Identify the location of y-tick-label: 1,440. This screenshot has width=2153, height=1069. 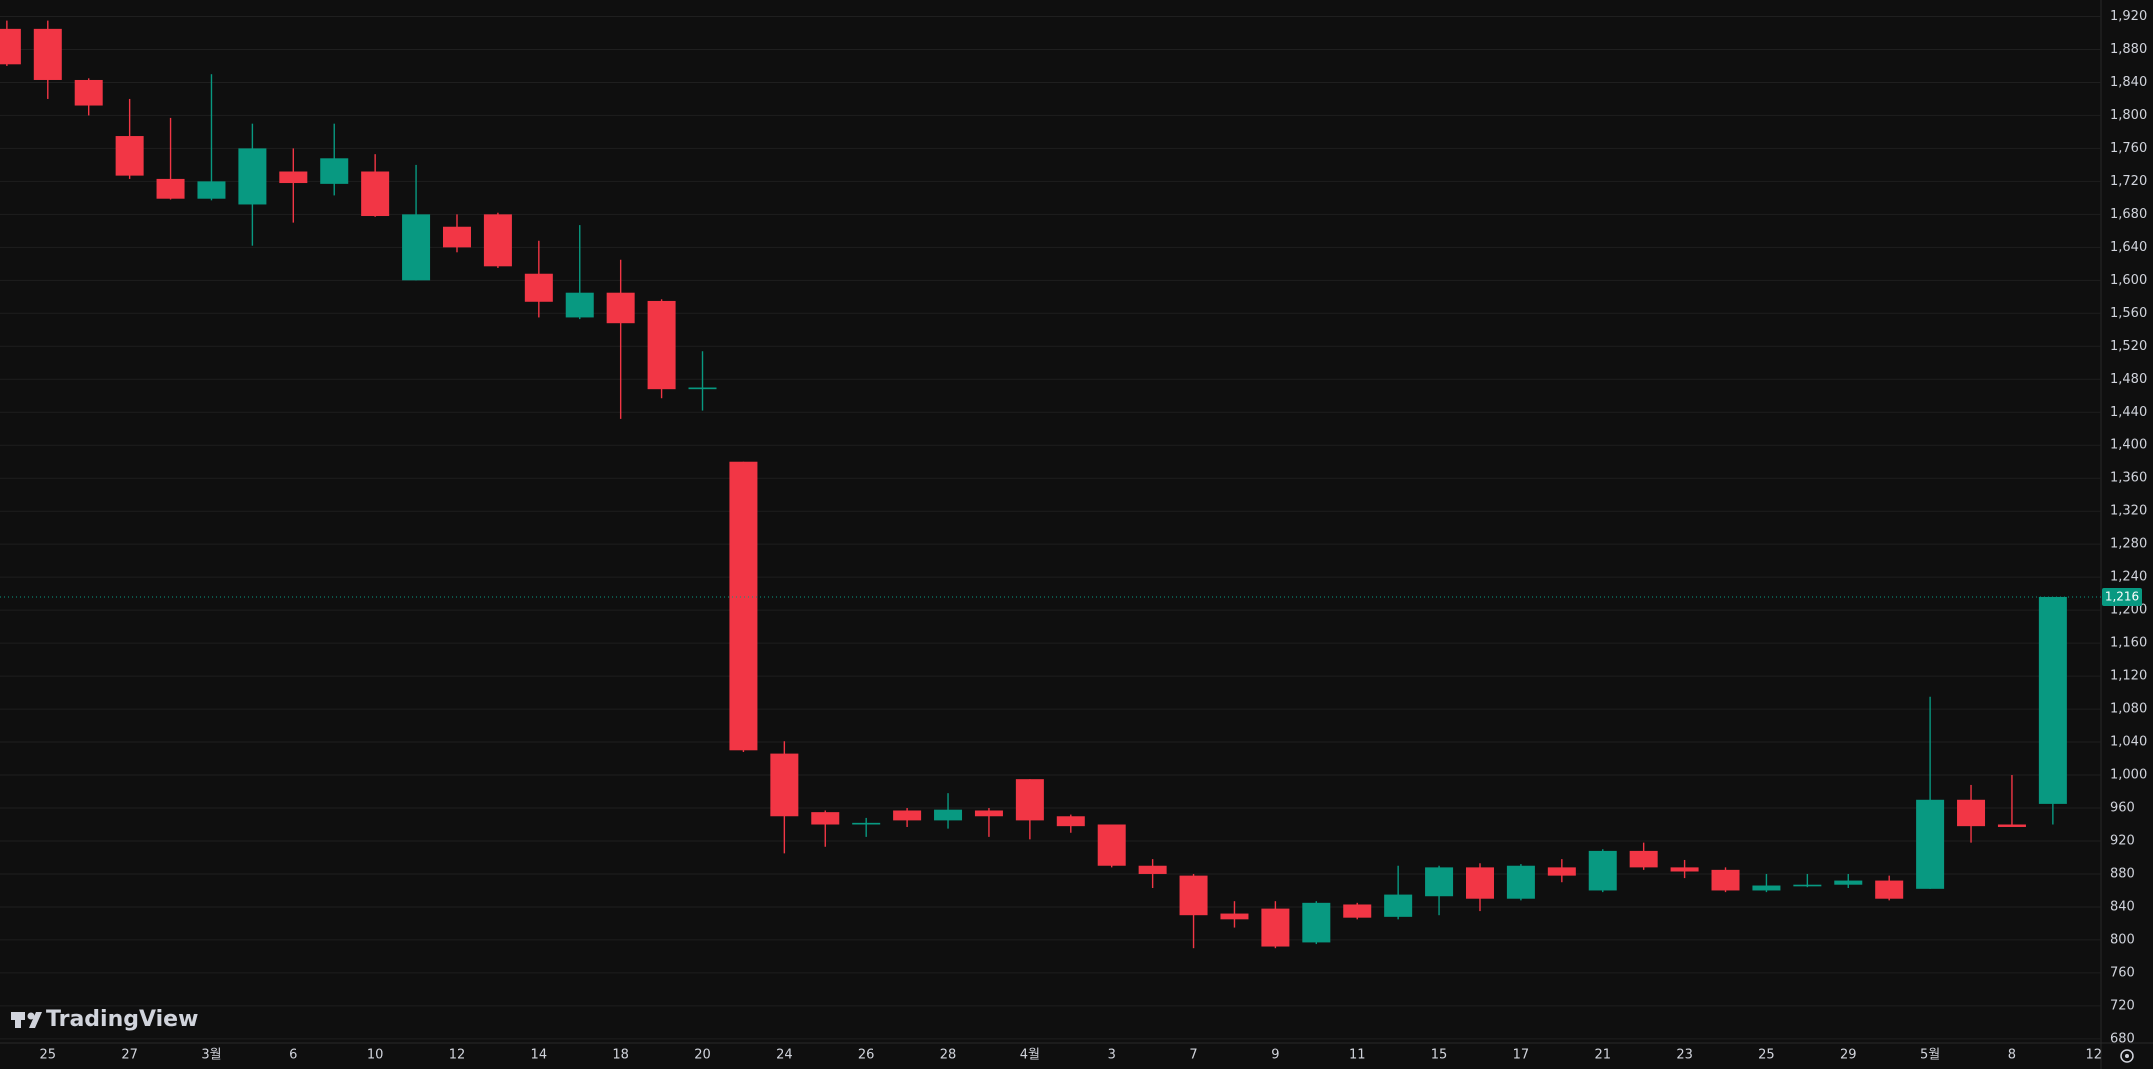
(2128, 412).